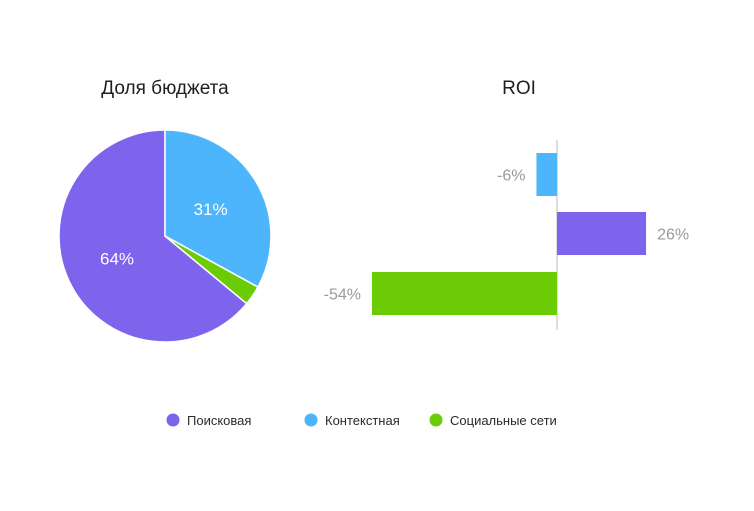 Image resolution: width=754 pixels, height=511 pixels. I want to click on legend: Поисковая Контекстная Социальные сети, so click(361, 420).